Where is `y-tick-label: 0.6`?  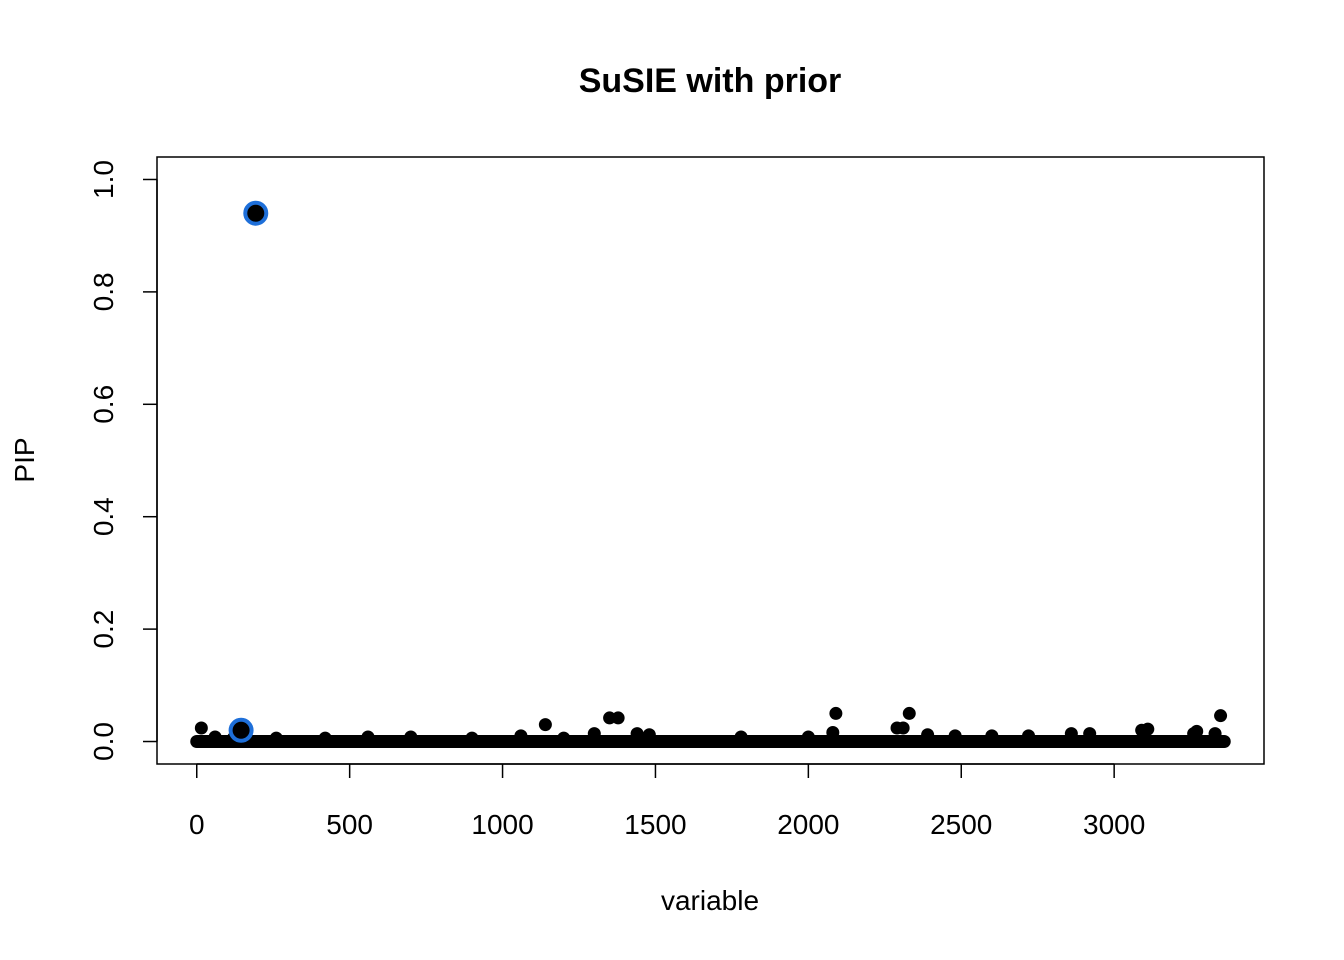
y-tick-label: 0.6 is located at coordinates (103, 404).